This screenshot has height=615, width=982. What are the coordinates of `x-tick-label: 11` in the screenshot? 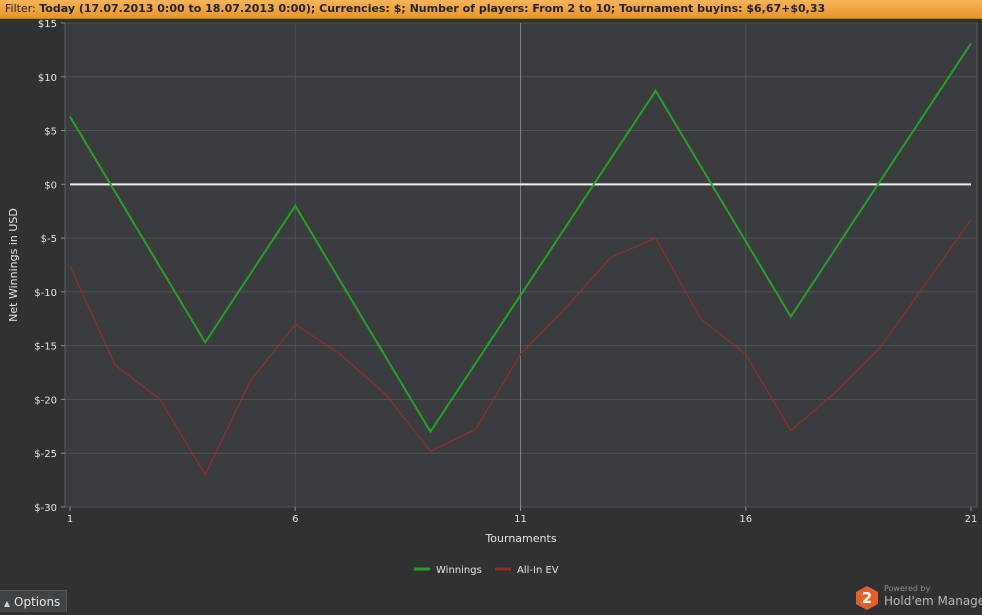 It's located at (520, 519).